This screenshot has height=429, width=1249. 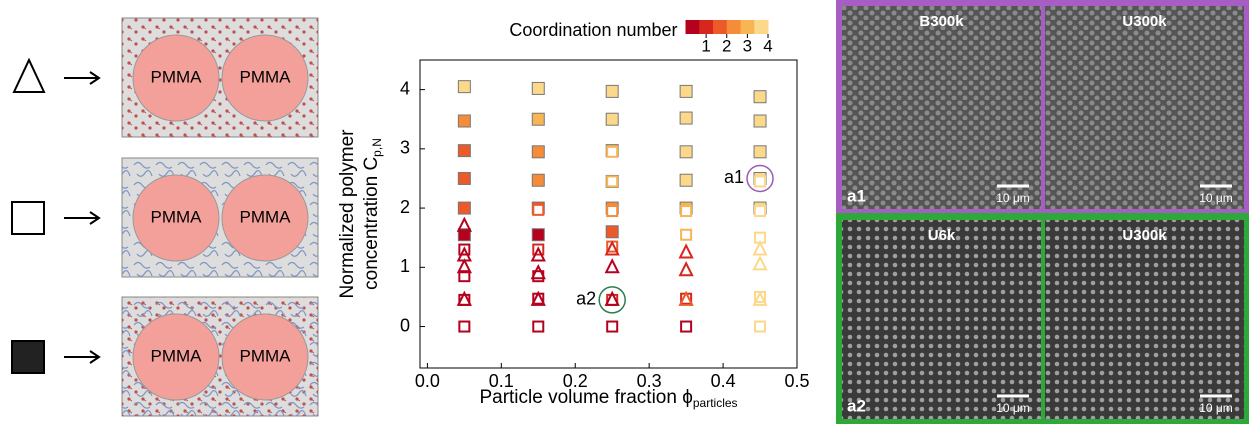 I want to click on colorbar-tick-label: 3, so click(x=747, y=45).